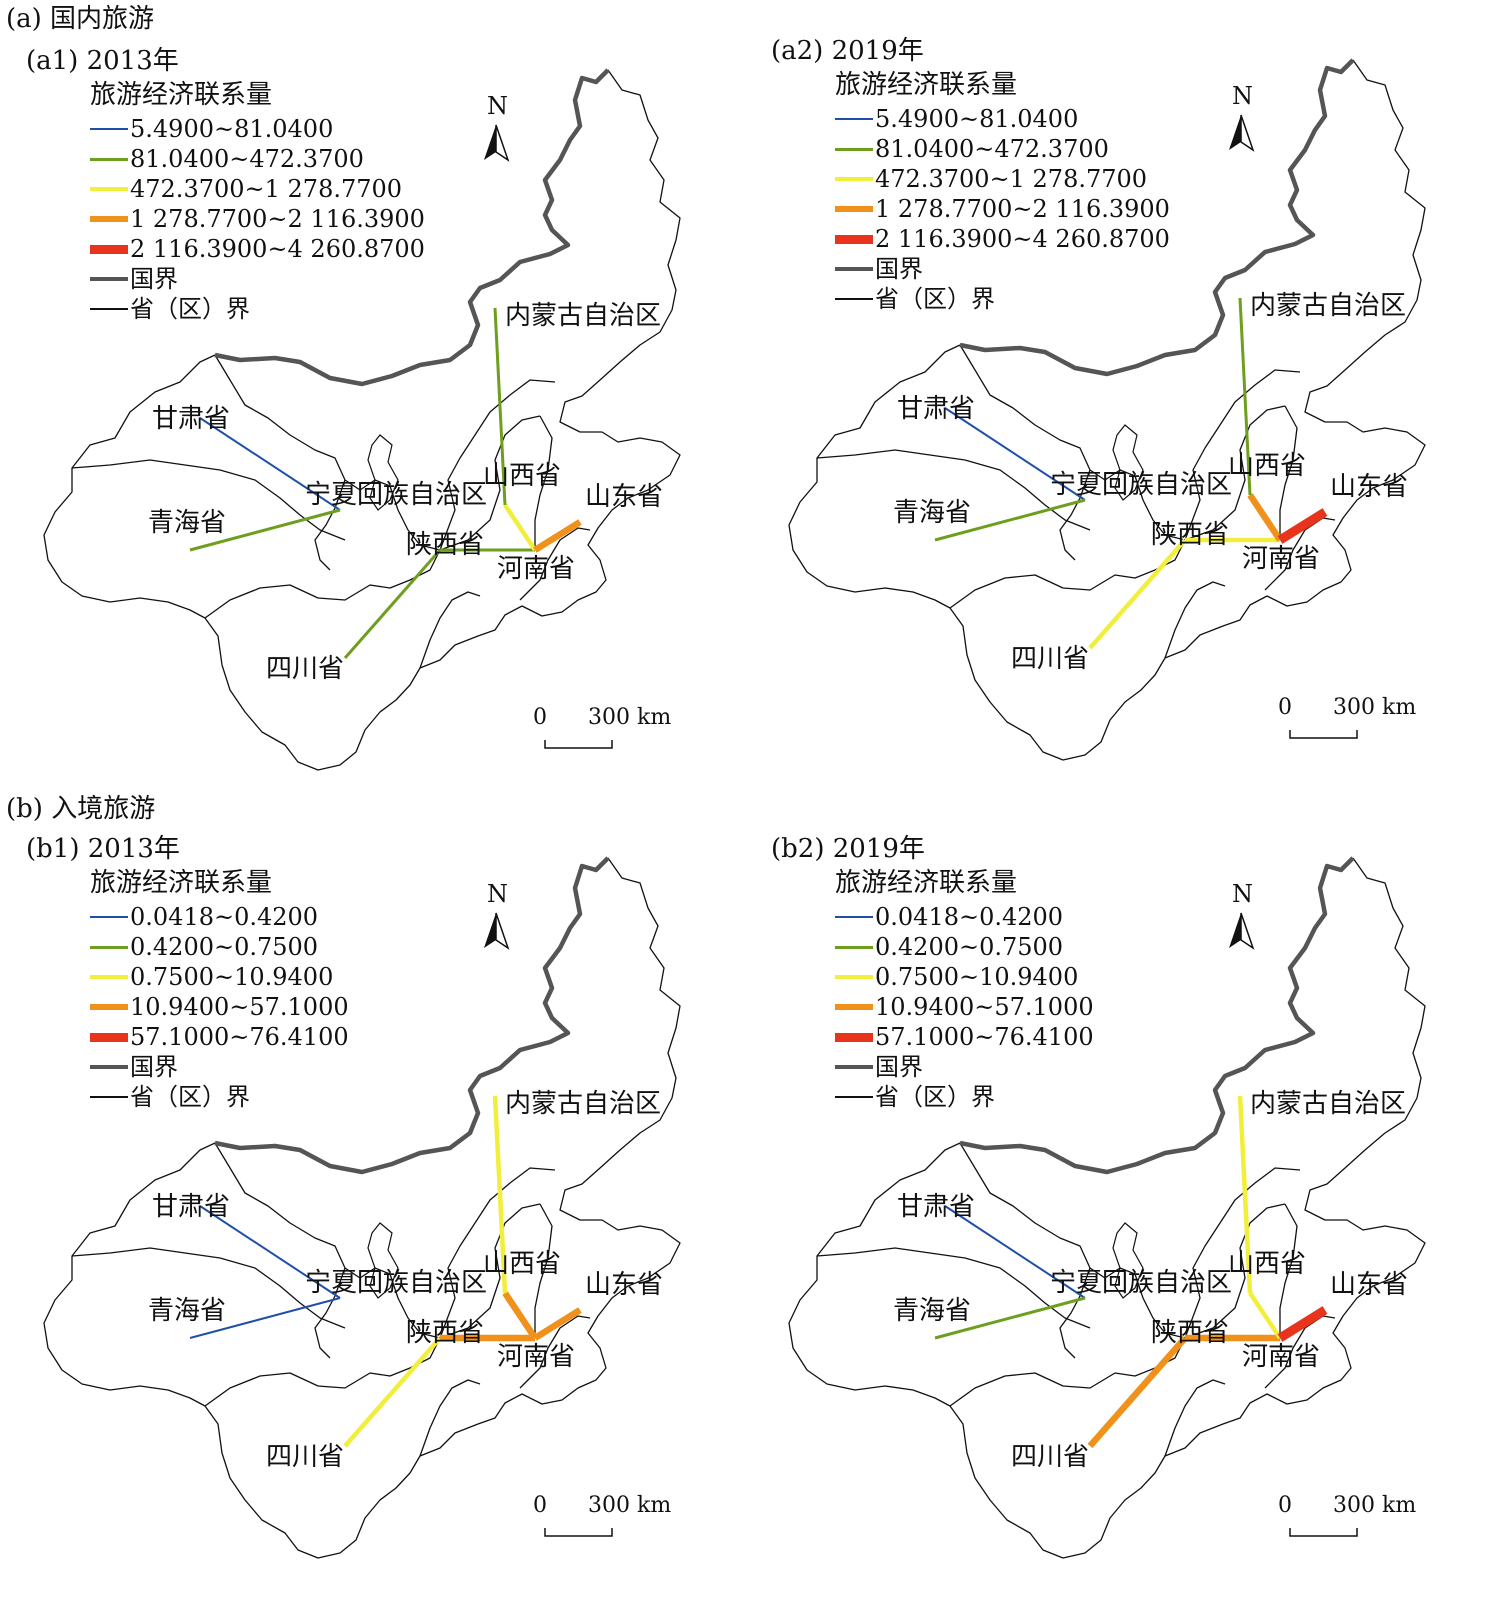 The width and height of the screenshot is (1500, 1611). Describe the element at coordinates (1002, 149) in the screenshot. I see `legend-class-2: 81.0400~472.3700` at that location.